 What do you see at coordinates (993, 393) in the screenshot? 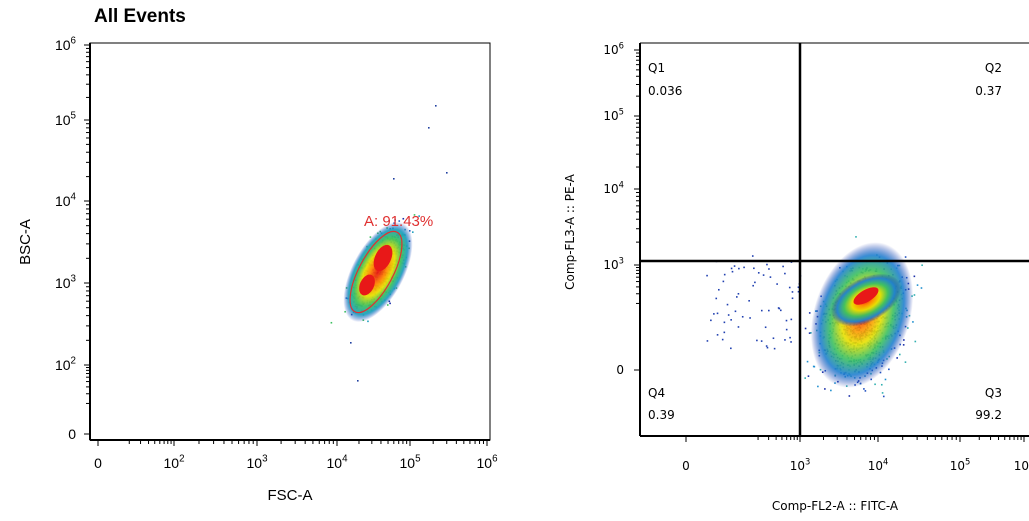
I see `q3-name: Q3` at bounding box center [993, 393].